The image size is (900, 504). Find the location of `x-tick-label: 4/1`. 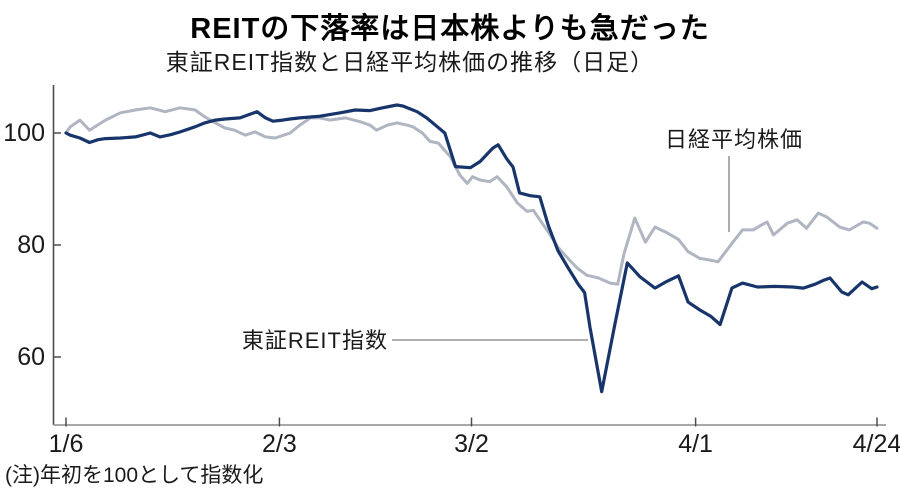

x-tick-label: 4/1 is located at coordinates (695, 444).